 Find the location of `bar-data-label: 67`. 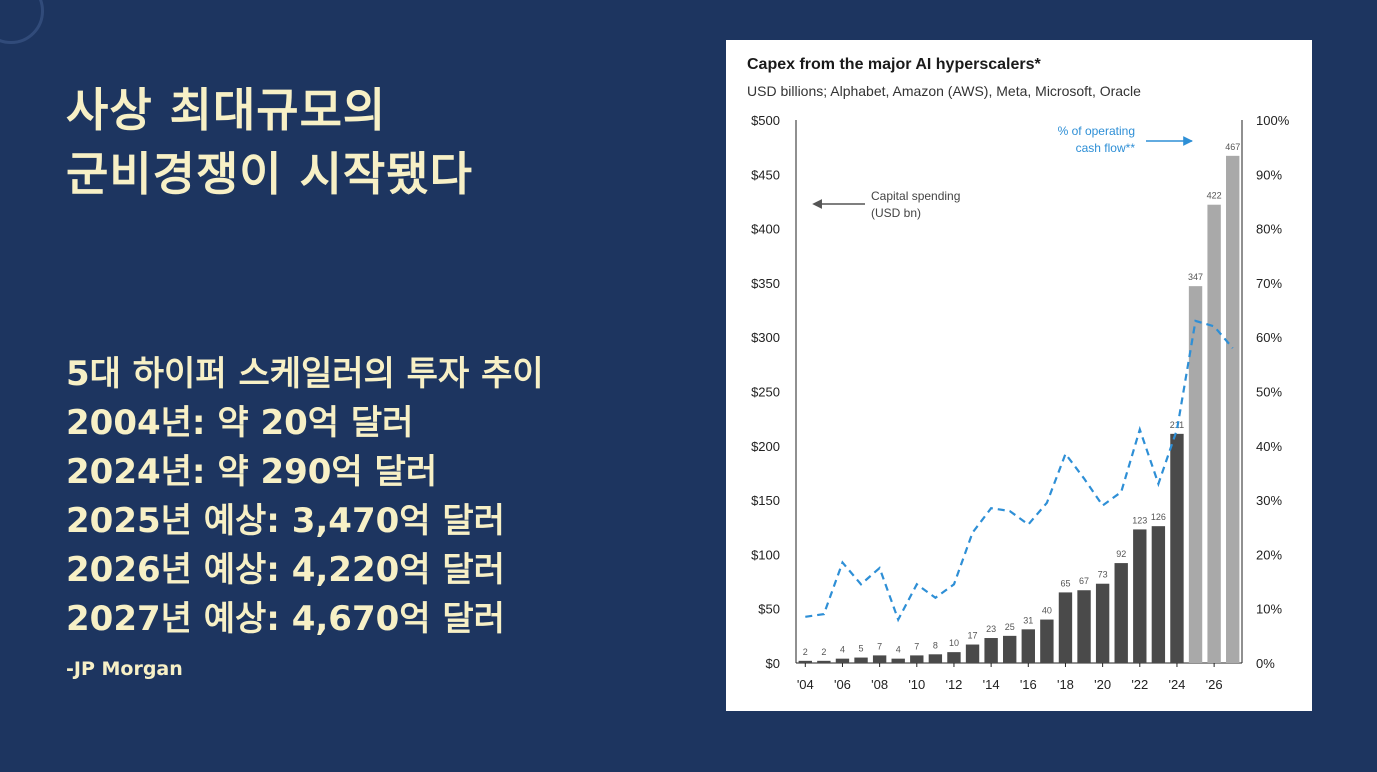

bar-data-label: 67 is located at coordinates (1084, 581).